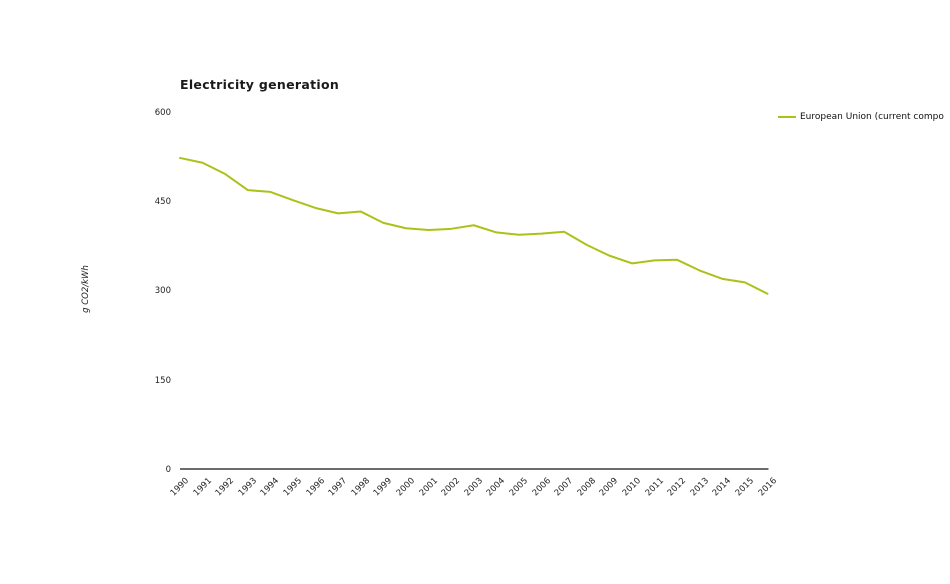  I want to click on legend: European Union (current compo, so click(861, 116).